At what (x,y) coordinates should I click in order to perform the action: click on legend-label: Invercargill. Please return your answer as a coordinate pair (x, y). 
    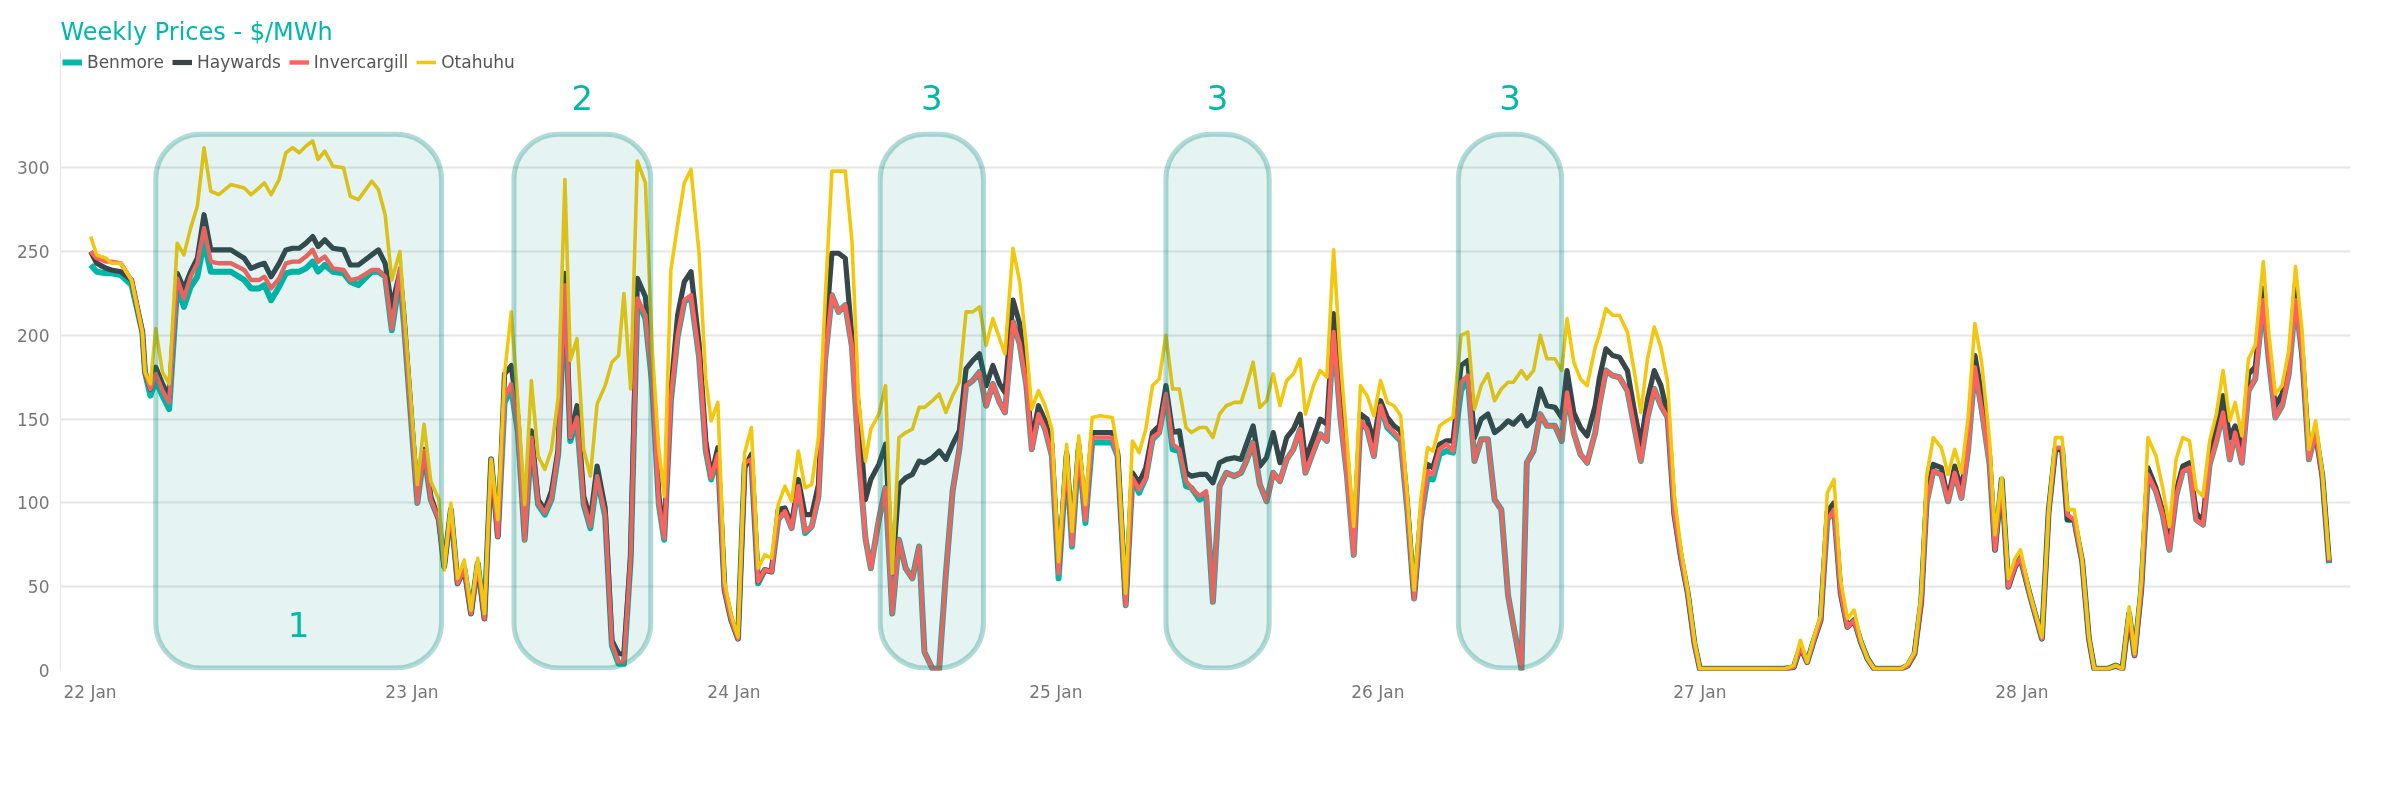
    Looking at the image, I should click on (361, 62).